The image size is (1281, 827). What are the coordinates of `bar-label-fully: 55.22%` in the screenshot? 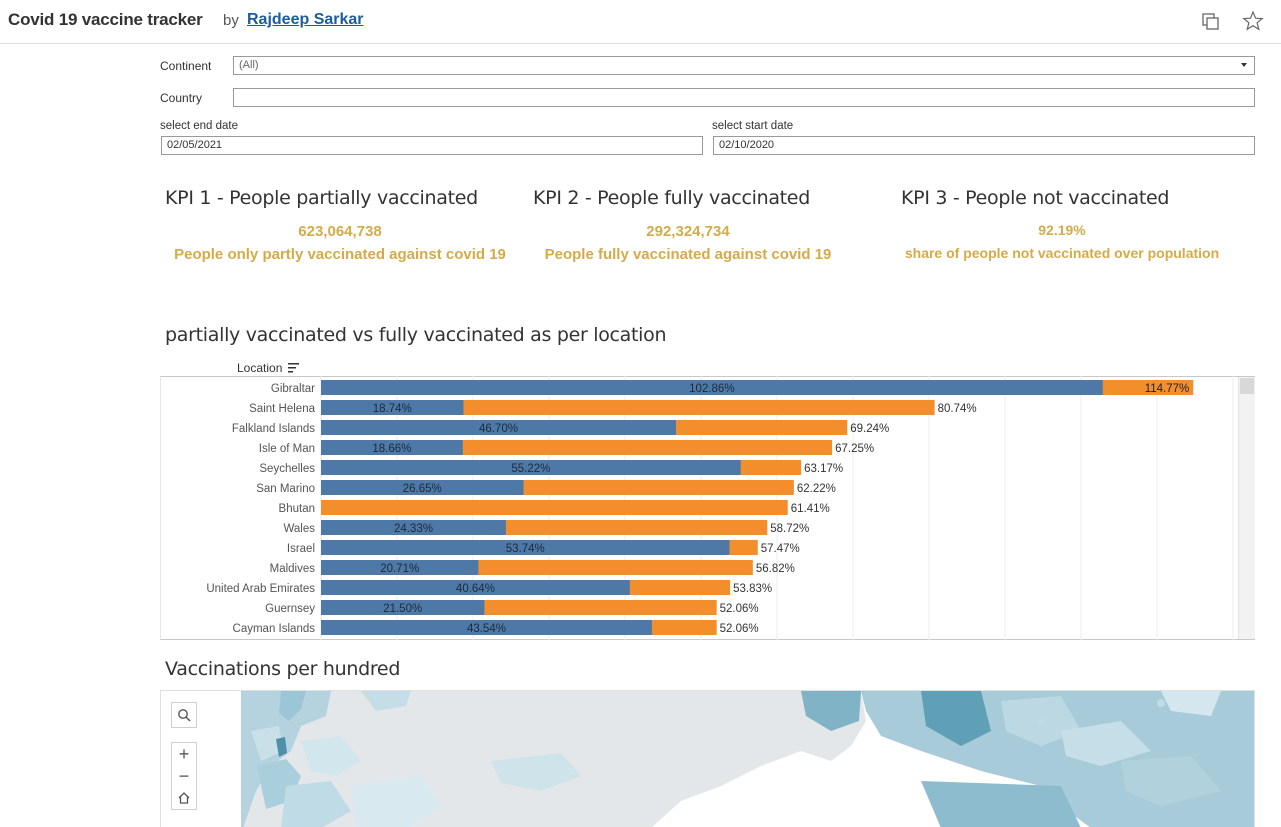 It's located at (530, 469).